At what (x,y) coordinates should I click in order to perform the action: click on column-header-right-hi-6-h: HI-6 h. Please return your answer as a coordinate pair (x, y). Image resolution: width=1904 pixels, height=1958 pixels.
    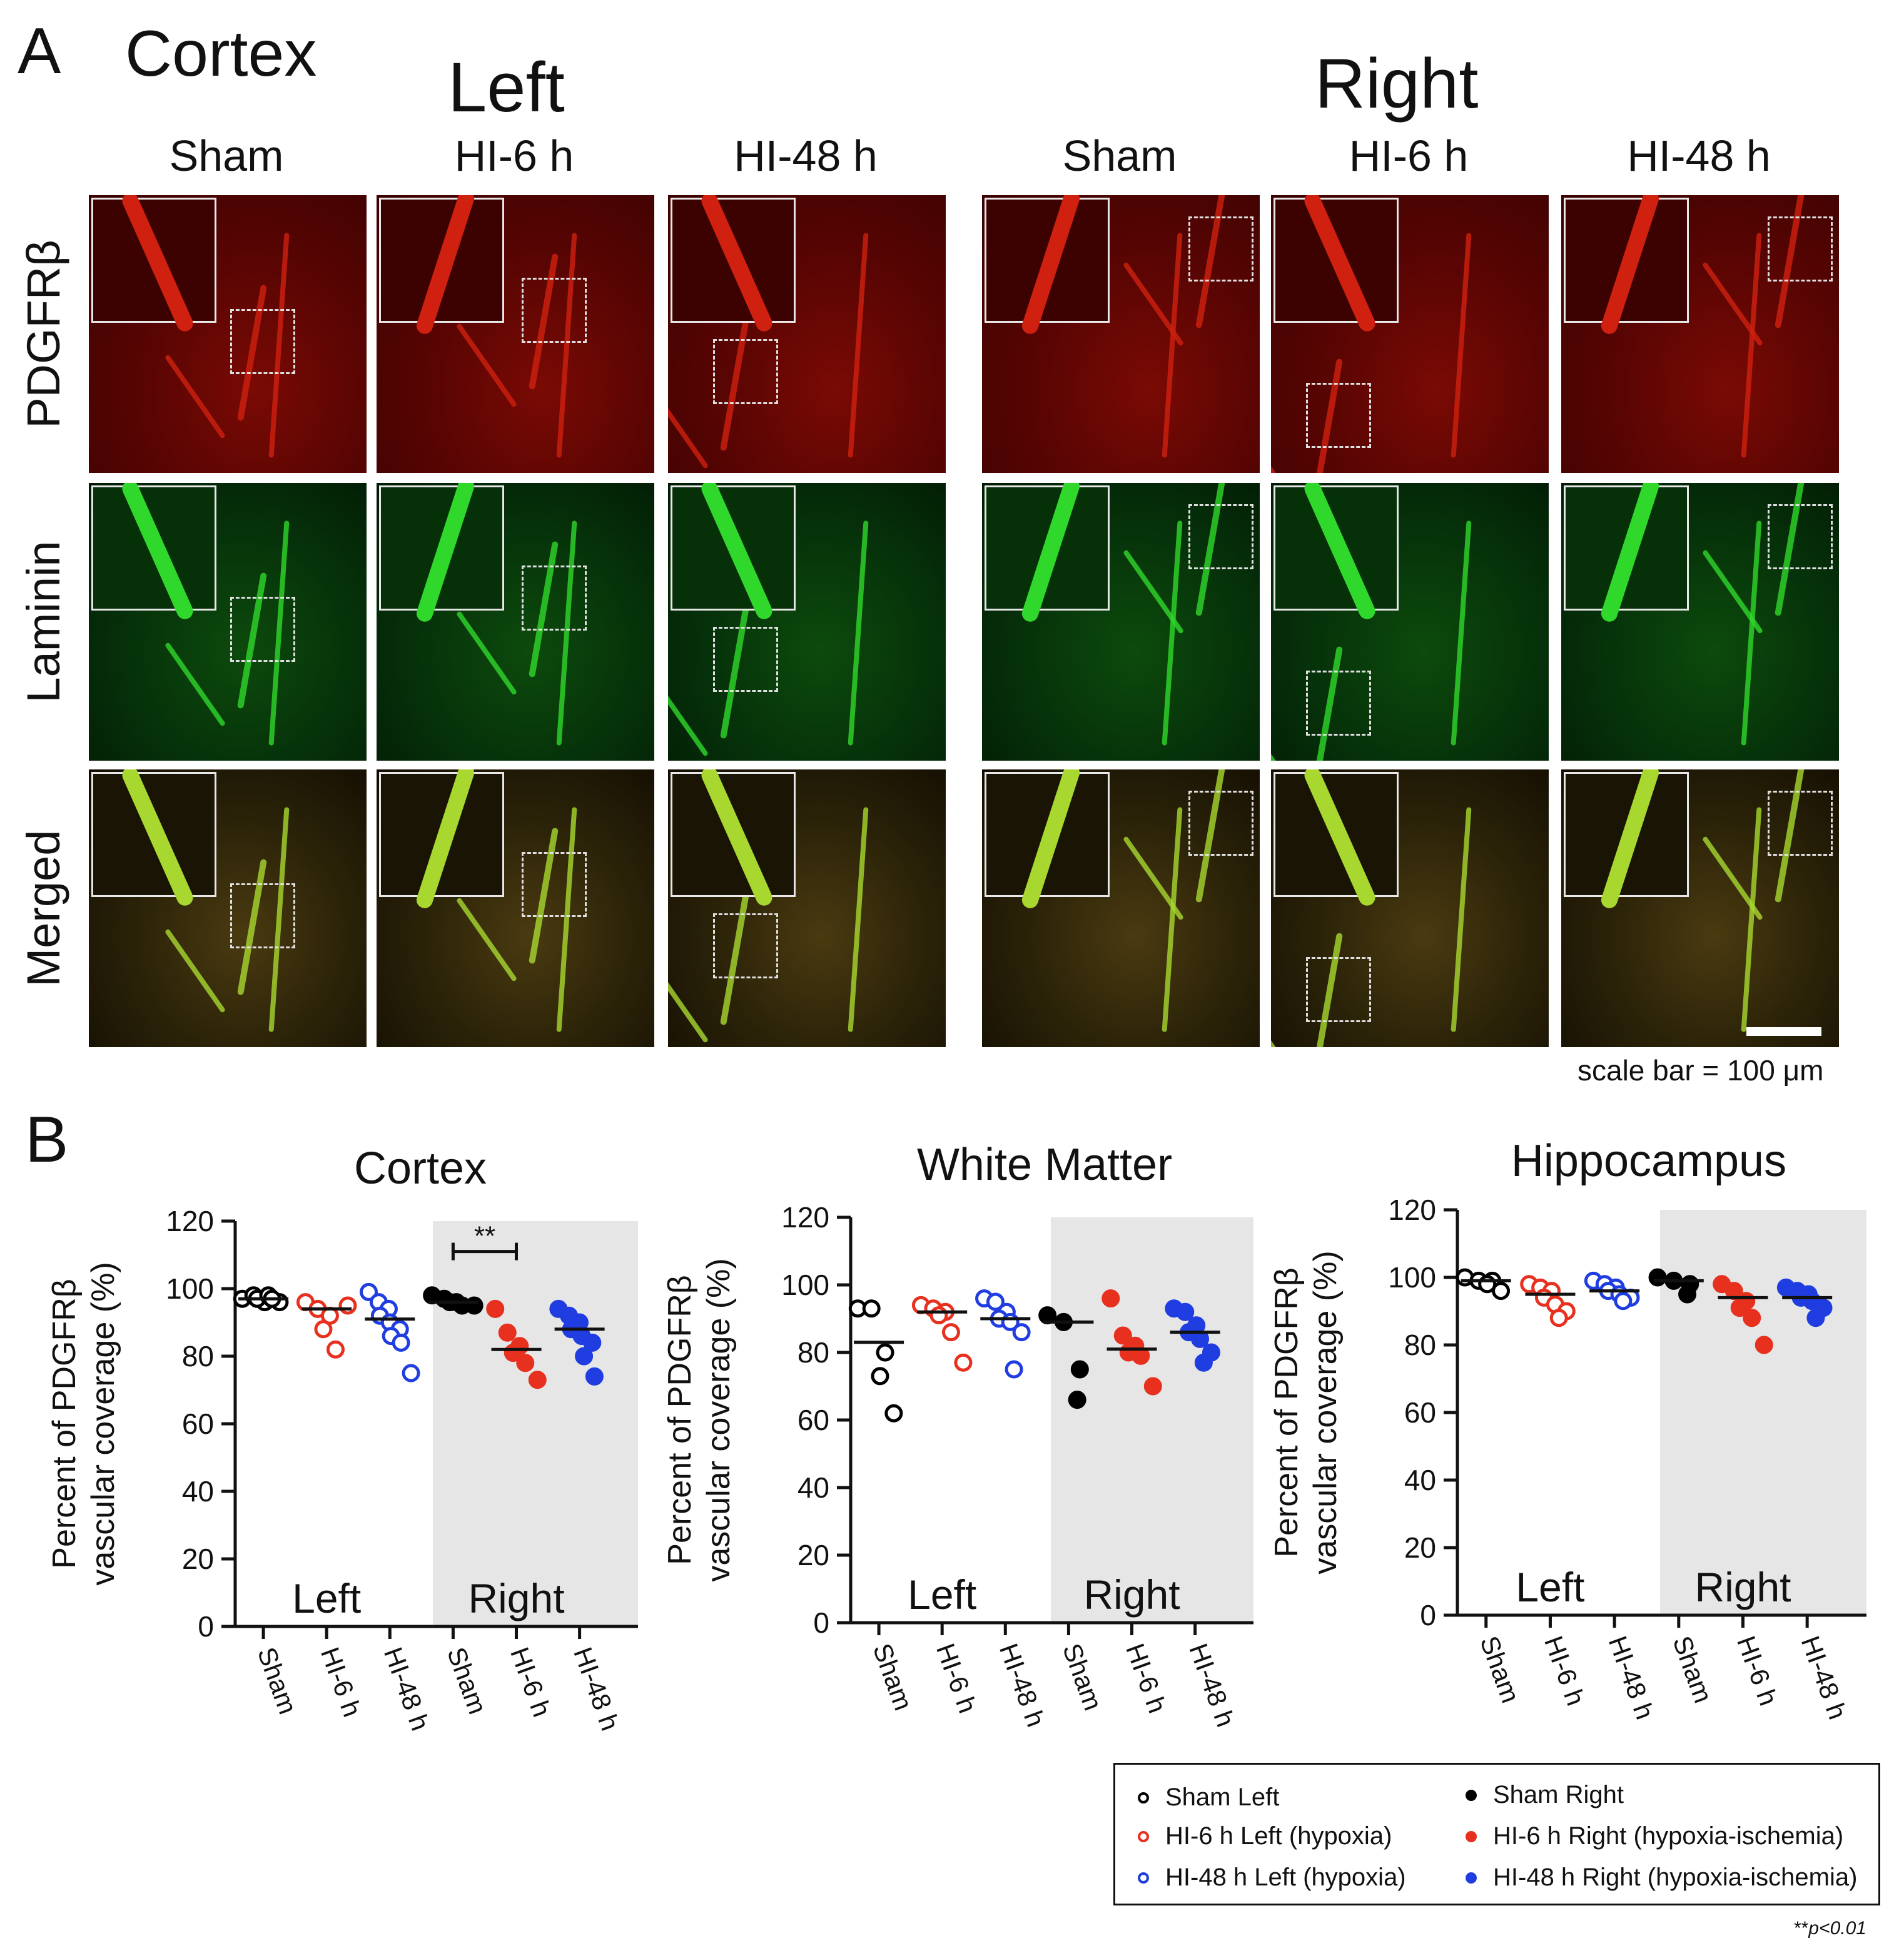
    Looking at the image, I should click on (1409, 155).